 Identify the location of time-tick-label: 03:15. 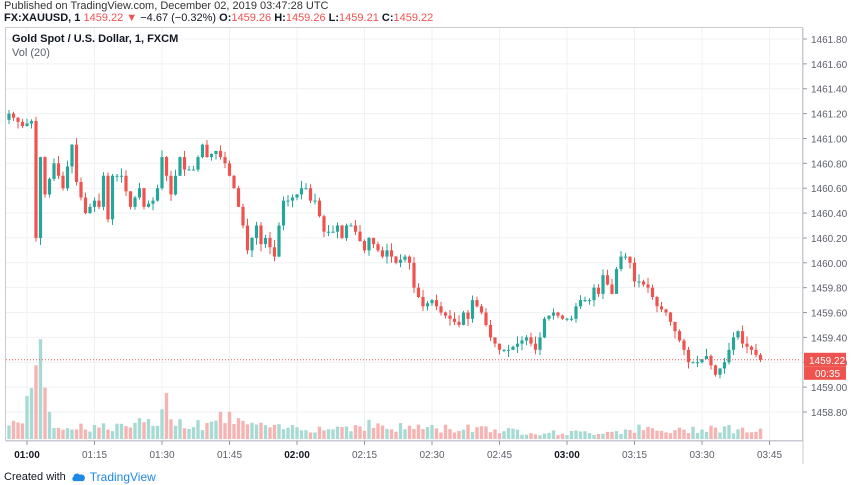
(634, 455).